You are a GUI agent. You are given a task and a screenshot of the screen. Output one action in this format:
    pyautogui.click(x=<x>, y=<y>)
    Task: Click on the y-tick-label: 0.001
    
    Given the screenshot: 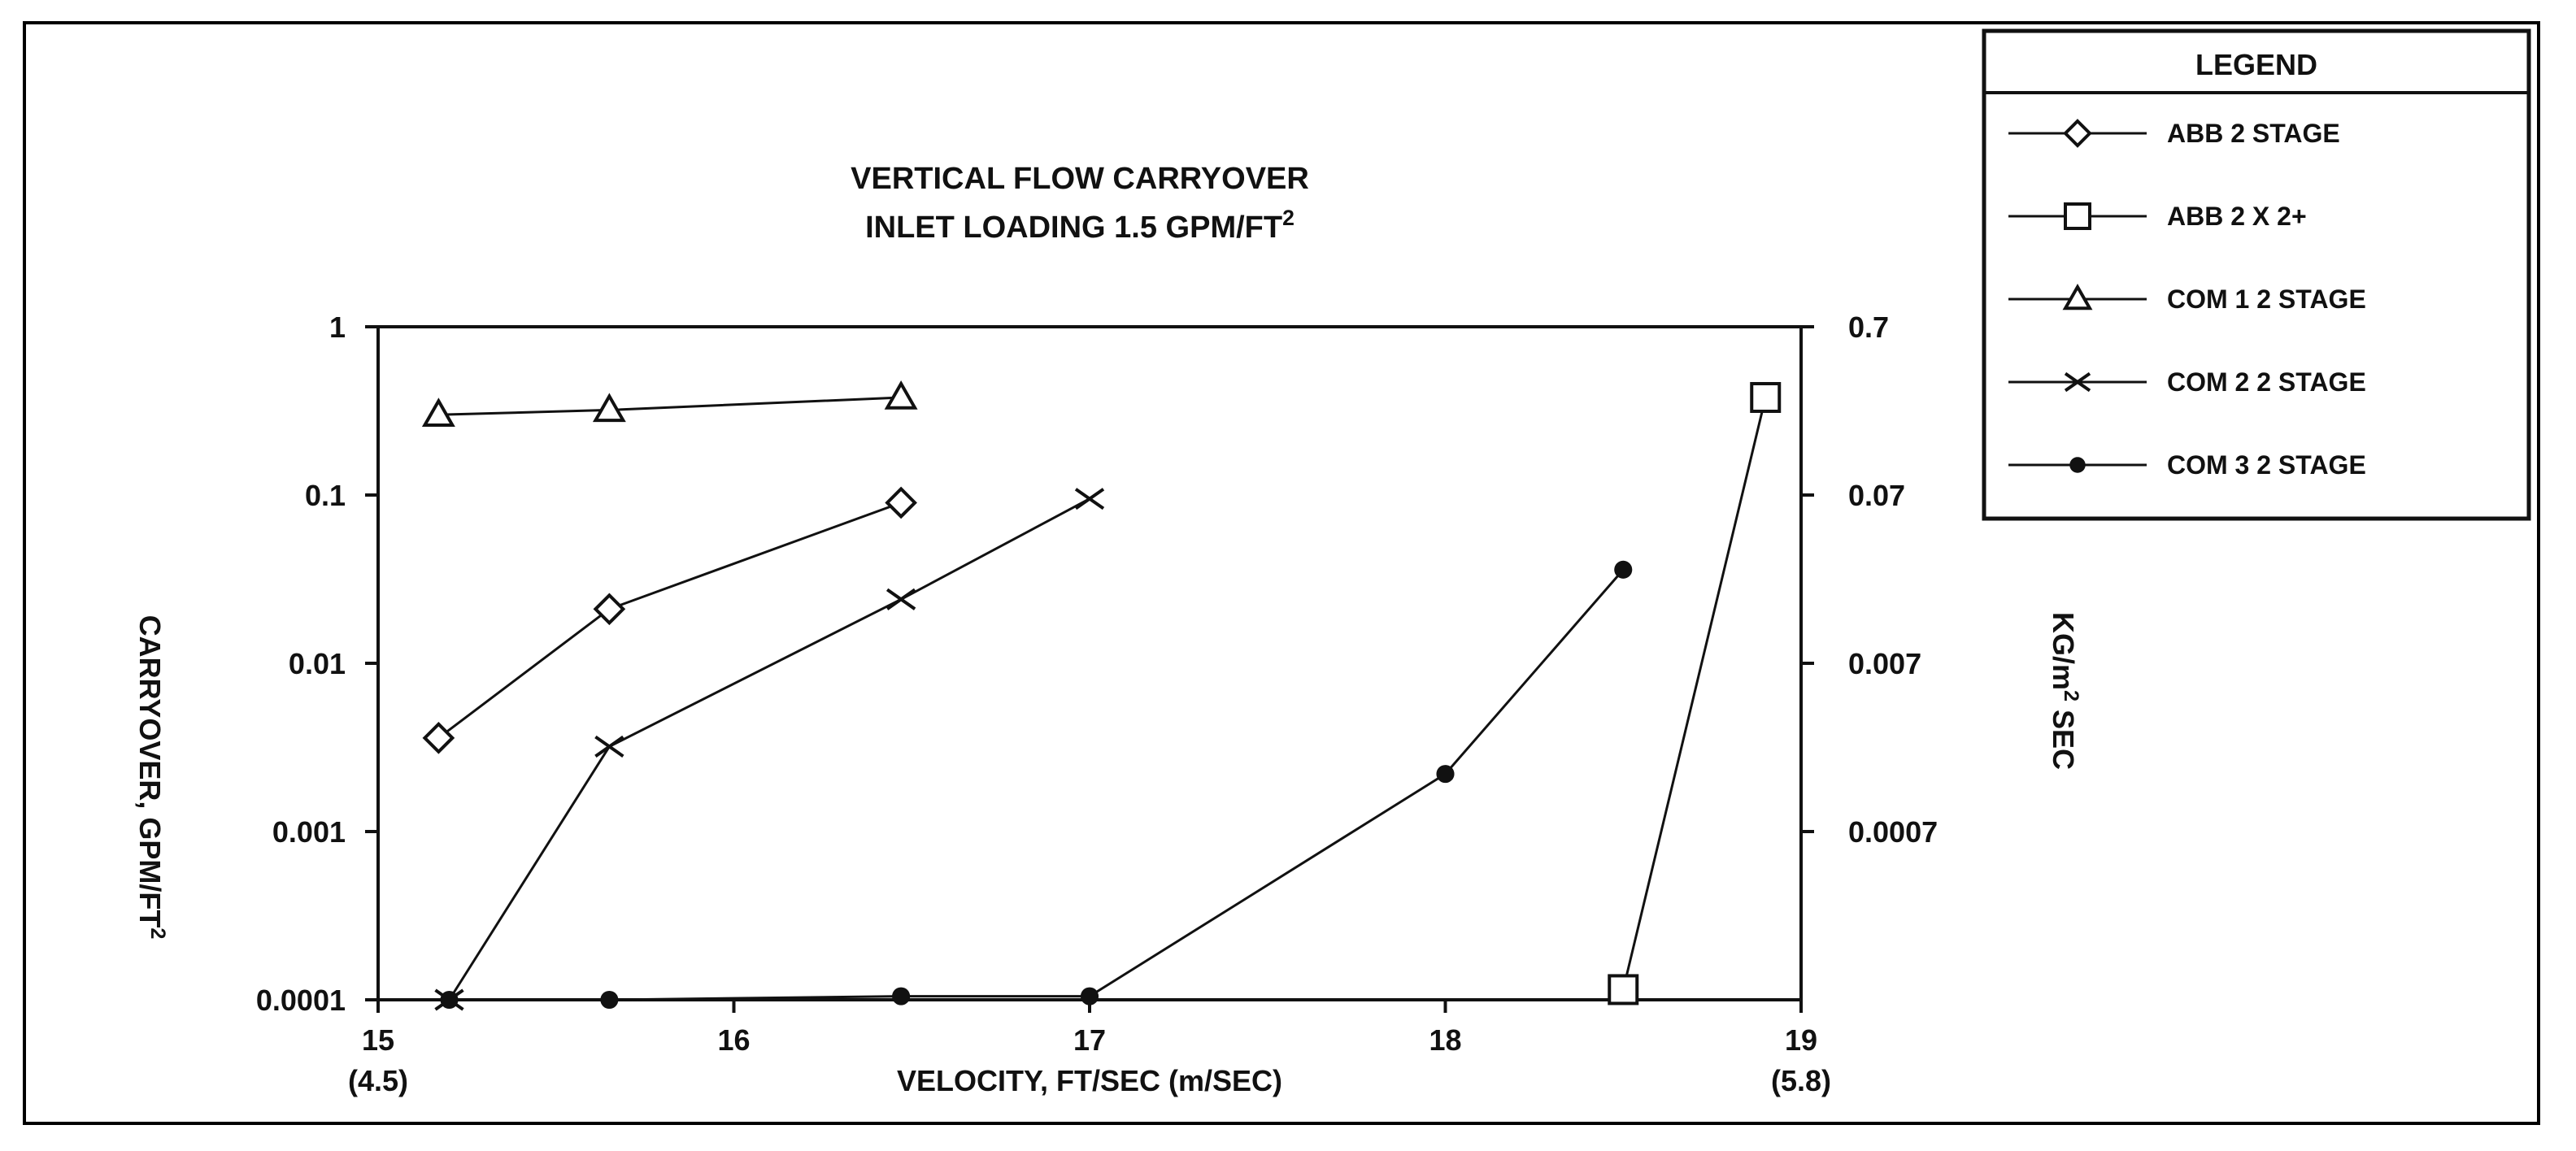 What is the action you would take?
    pyautogui.click(x=309, y=832)
    